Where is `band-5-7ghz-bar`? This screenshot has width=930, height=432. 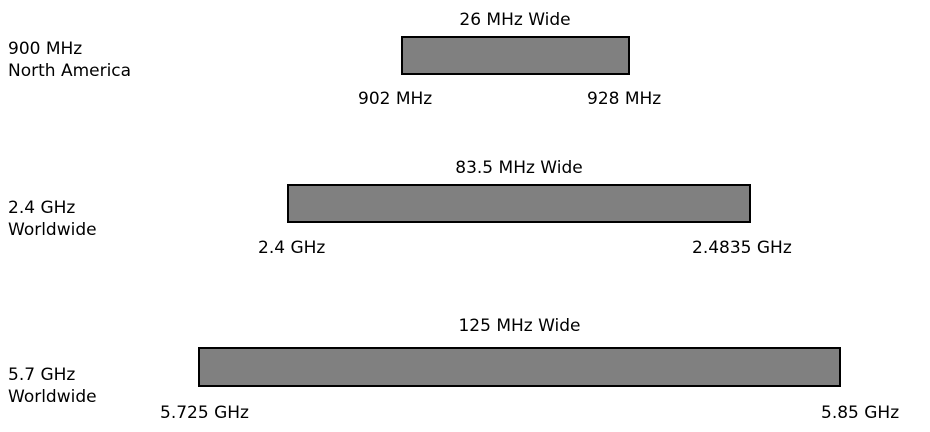 band-5-7ghz-bar is located at coordinates (519, 367).